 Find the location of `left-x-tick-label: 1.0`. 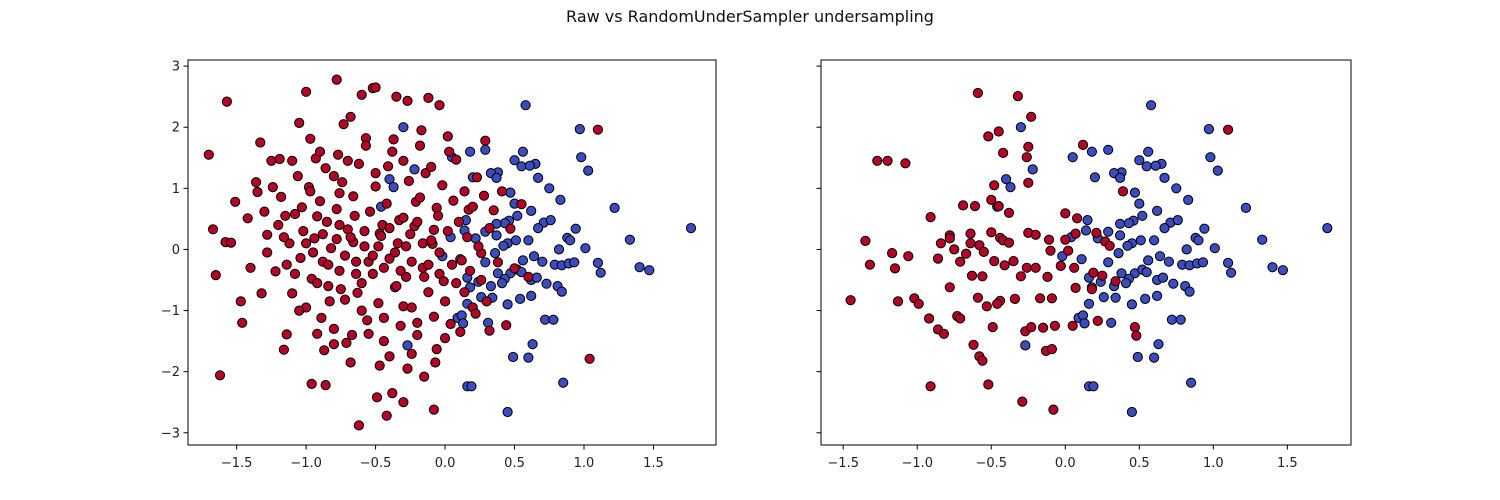

left-x-tick-label: 1.0 is located at coordinates (584, 463).